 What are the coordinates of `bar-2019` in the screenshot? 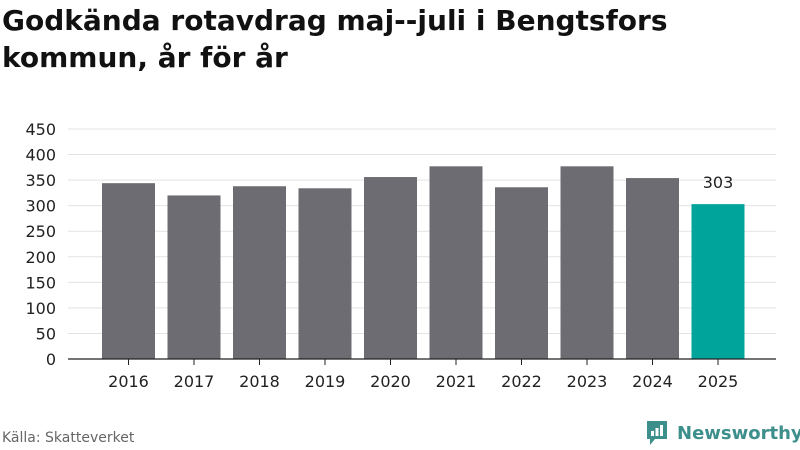 It's located at (325, 273).